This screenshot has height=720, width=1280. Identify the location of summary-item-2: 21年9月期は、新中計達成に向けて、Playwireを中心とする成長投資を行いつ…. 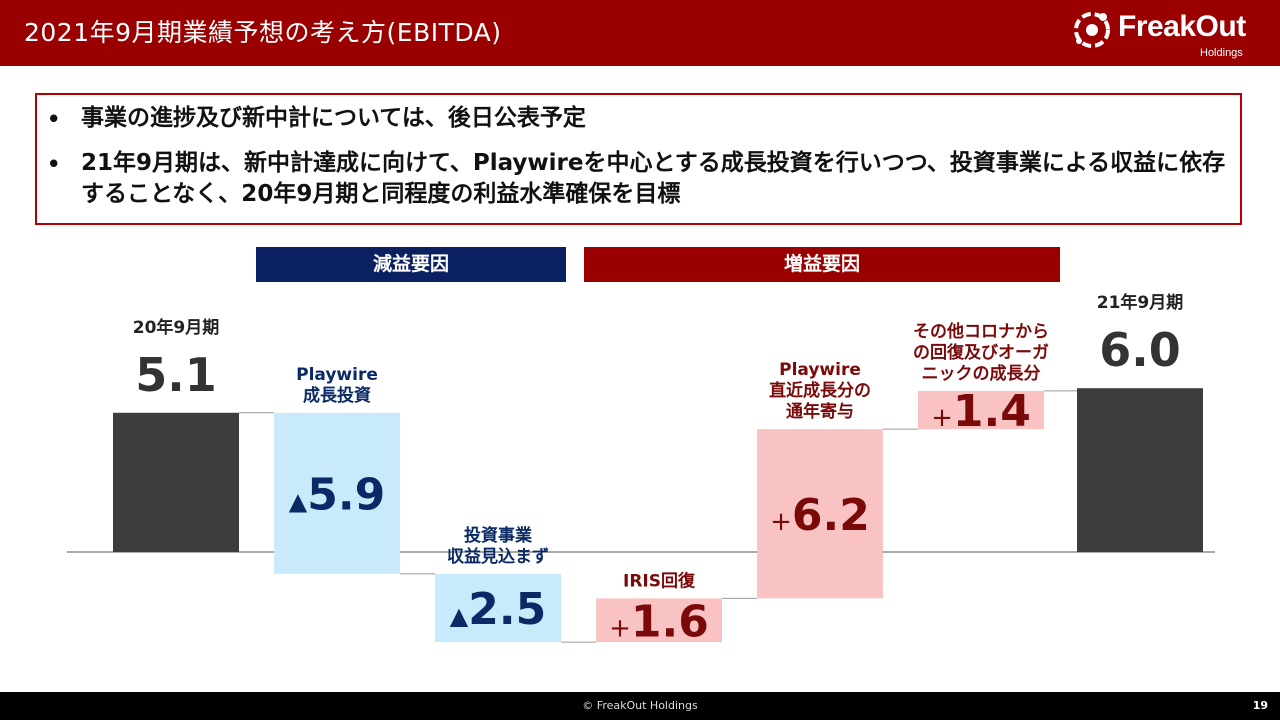
(653, 178).